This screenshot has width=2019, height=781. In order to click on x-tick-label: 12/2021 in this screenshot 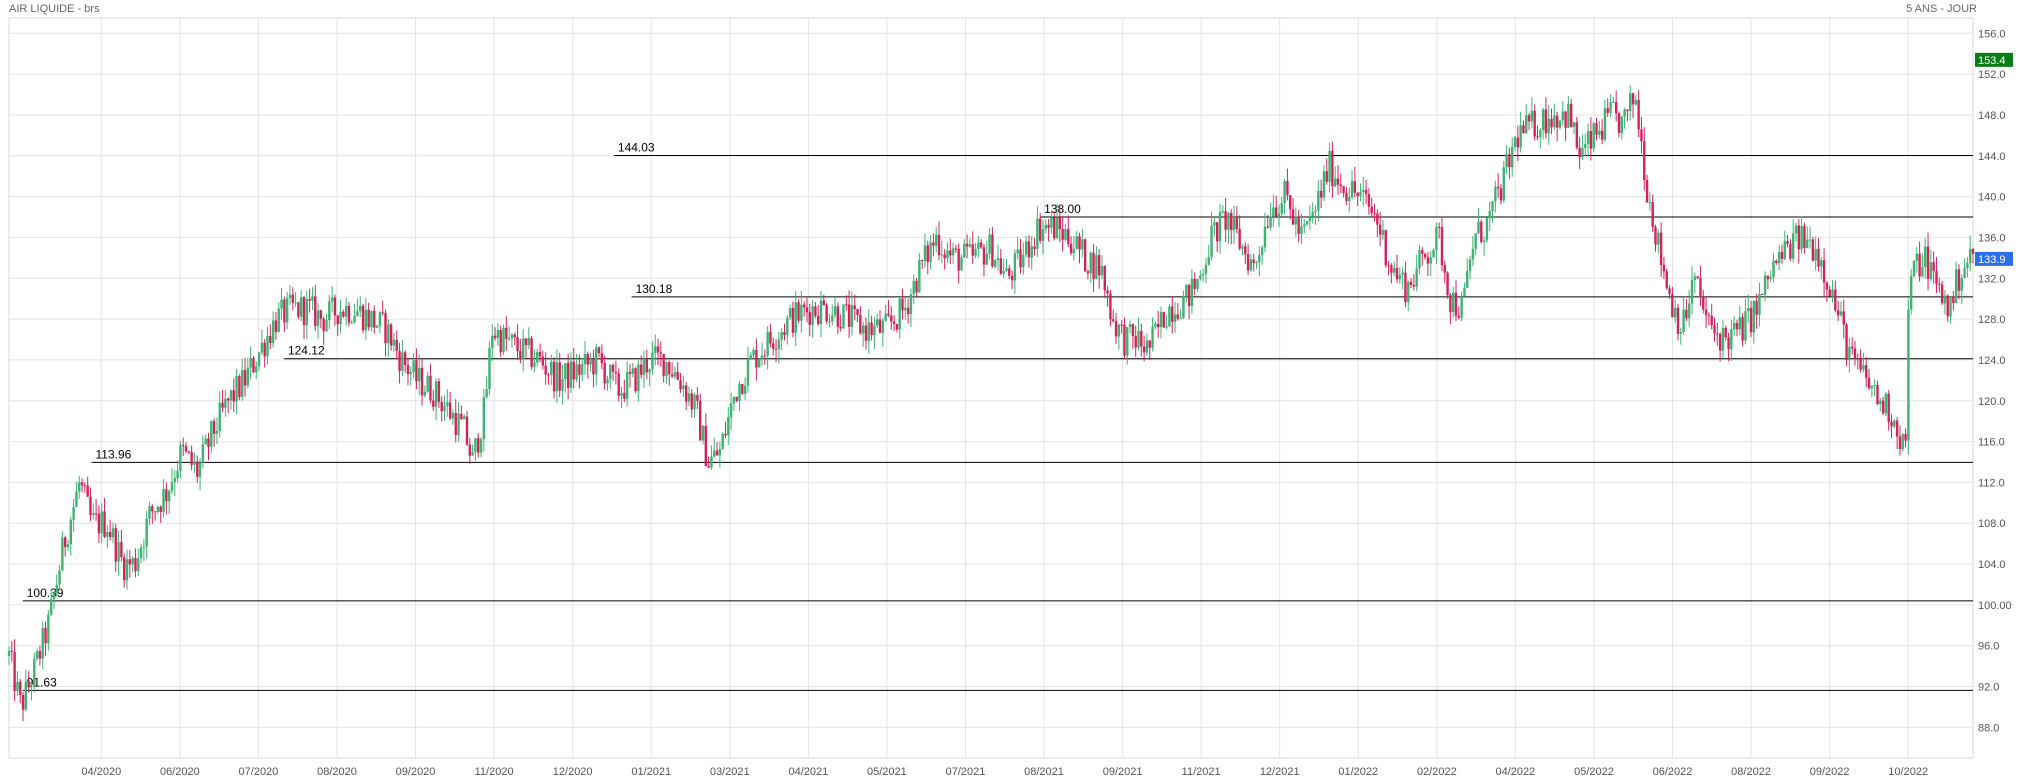, I will do `click(1280, 772)`.